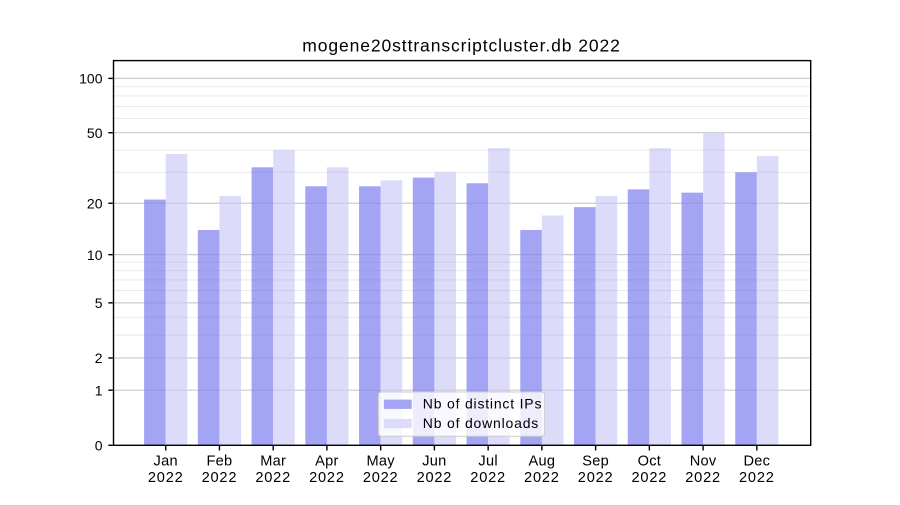  Describe the element at coordinates (703, 462) in the screenshot. I see `svg-text: Nov` at that location.